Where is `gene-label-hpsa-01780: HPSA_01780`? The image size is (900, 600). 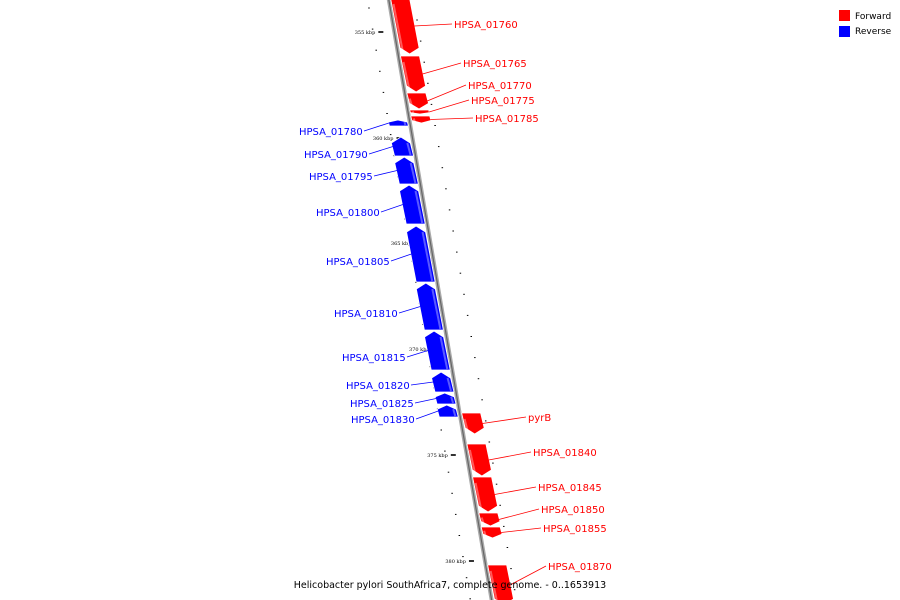 gene-label-hpsa-01780: HPSA_01780 is located at coordinates (331, 132).